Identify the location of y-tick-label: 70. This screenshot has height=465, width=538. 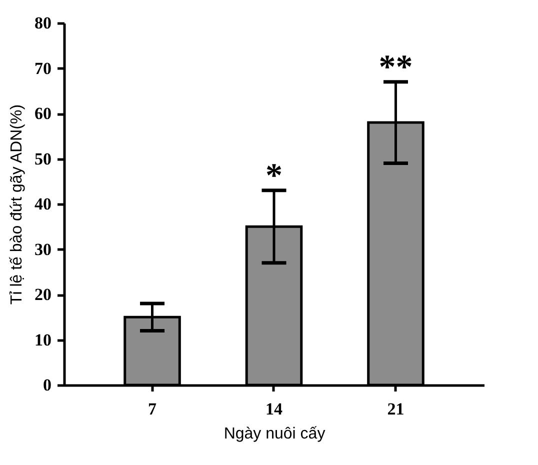
(43, 68).